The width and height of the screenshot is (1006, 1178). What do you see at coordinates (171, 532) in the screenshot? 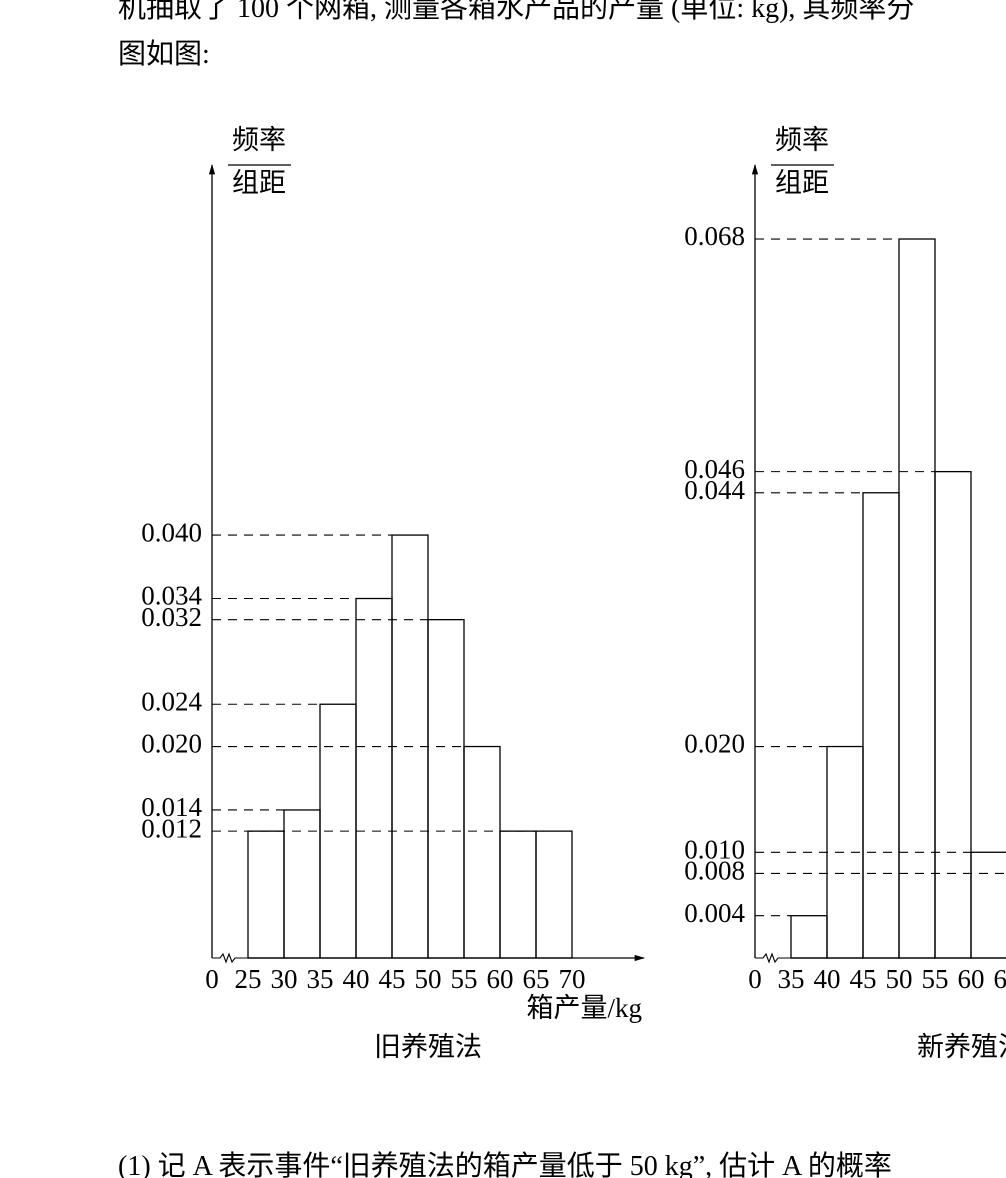
I see `y-tick-label: 0.040` at bounding box center [171, 532].